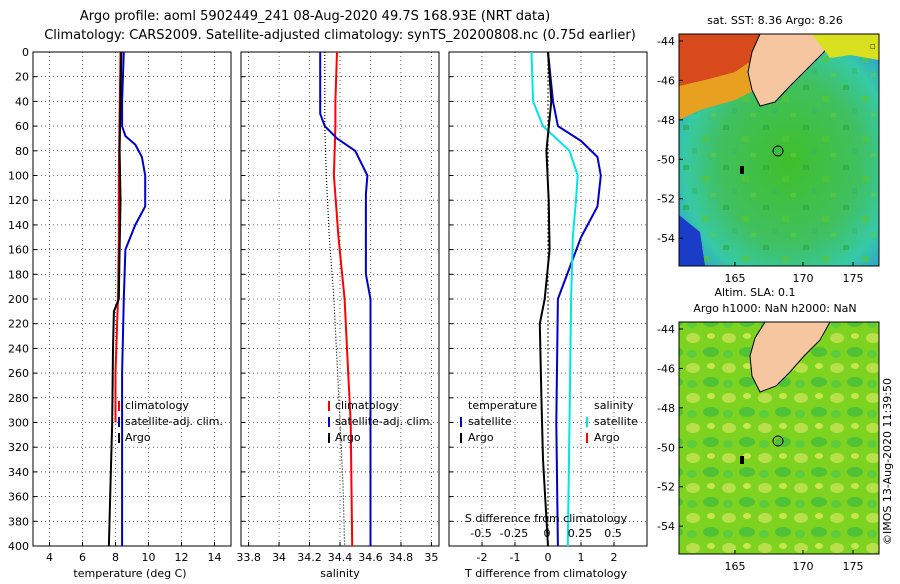  Describe the element at coordinates (367, 405) in the screenshot. I see `legend-label-climatology: climatology` at that location.